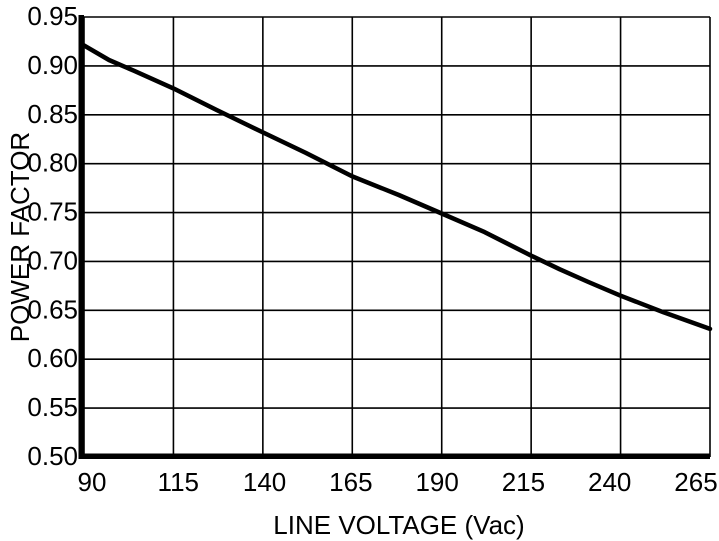 The image size is (719, 541). Describe the element at coordinates (81, 237) in the screenshot. I see `y-axis-line` at that location.